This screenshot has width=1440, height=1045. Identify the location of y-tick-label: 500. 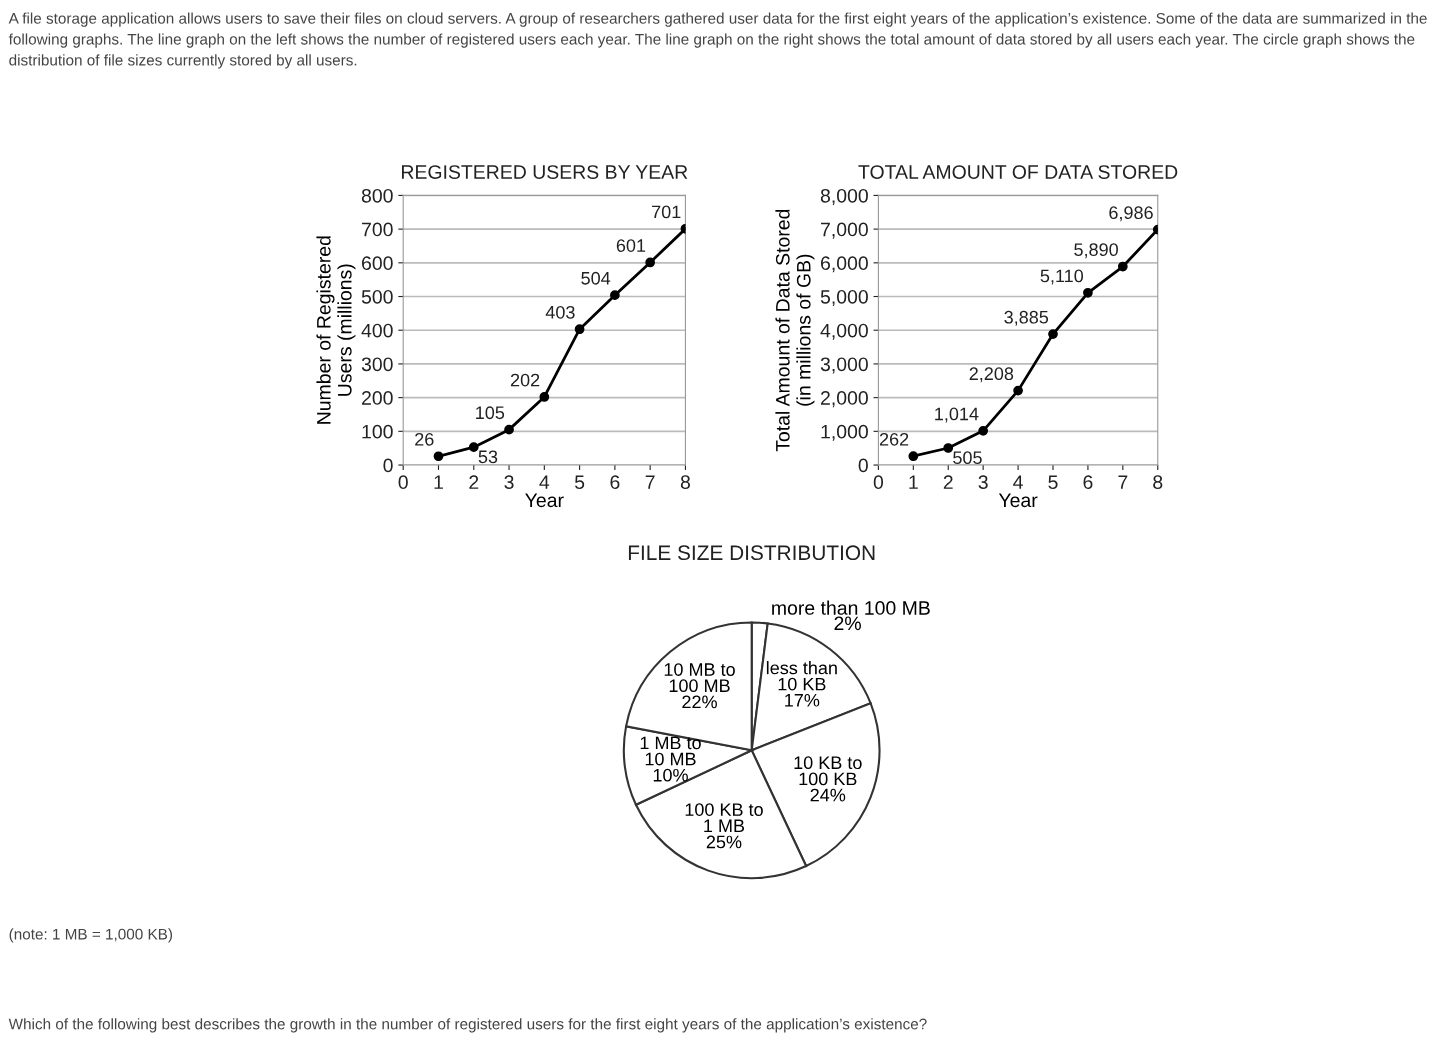
(377, 296).